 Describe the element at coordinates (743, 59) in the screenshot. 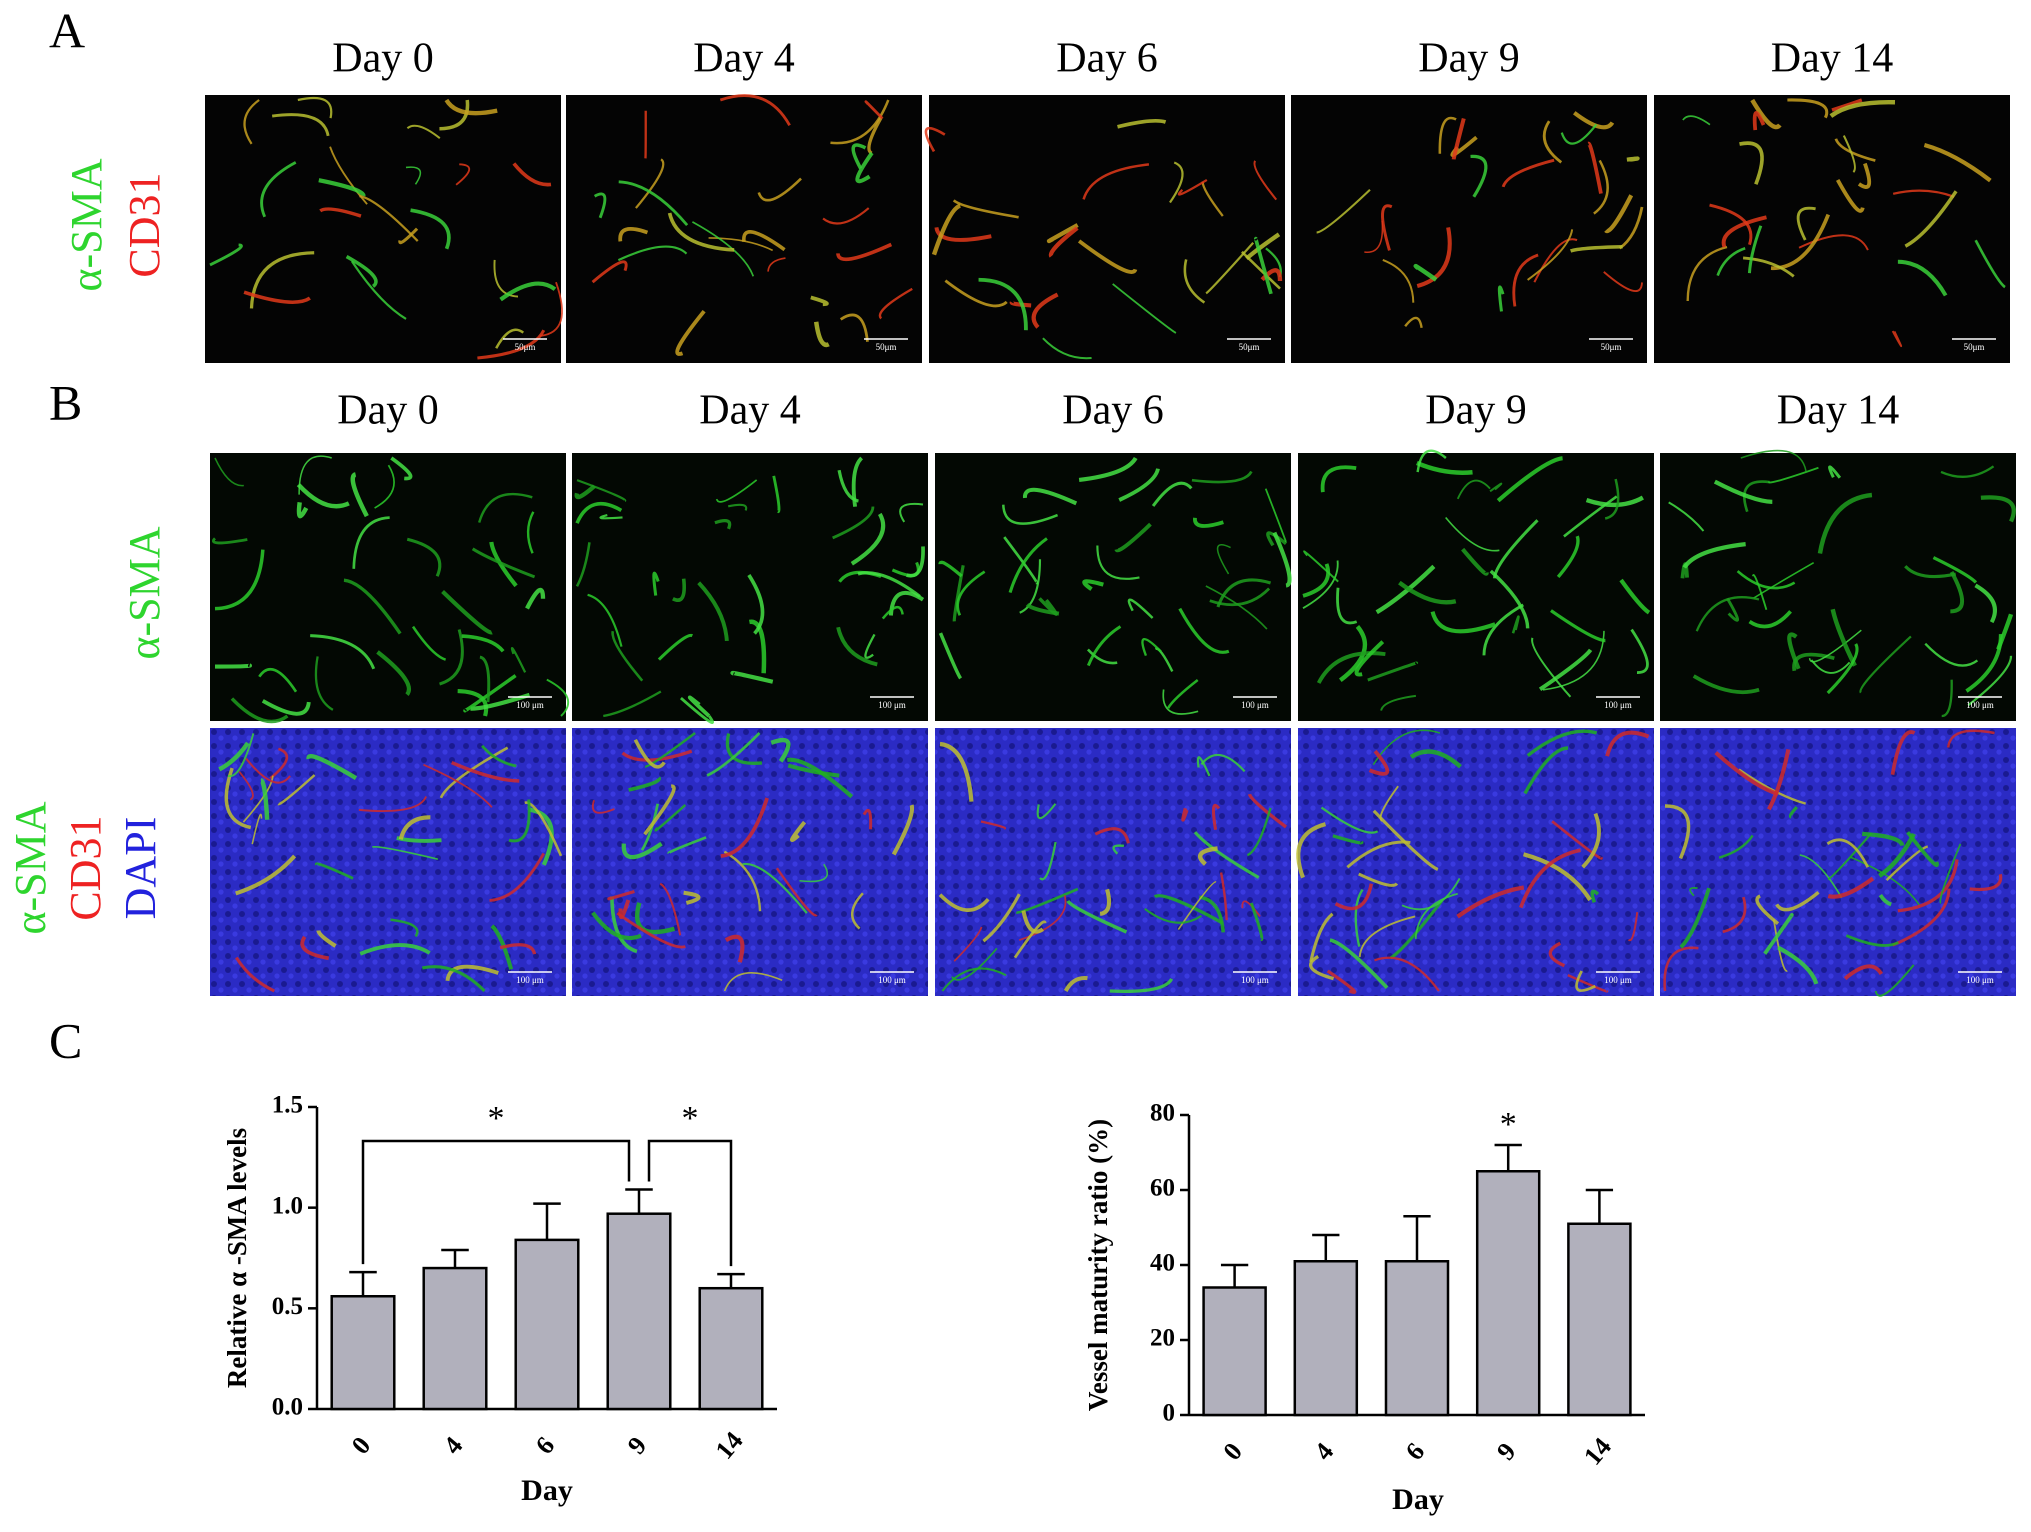

I see `day-label: Day 4` at that location.